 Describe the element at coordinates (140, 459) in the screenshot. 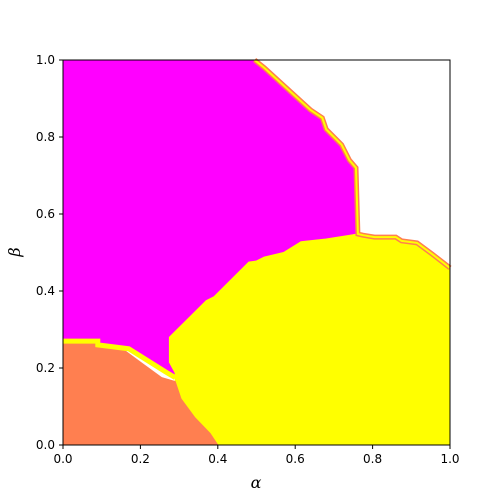

I see `x-tick-label: 0.2` at that location.